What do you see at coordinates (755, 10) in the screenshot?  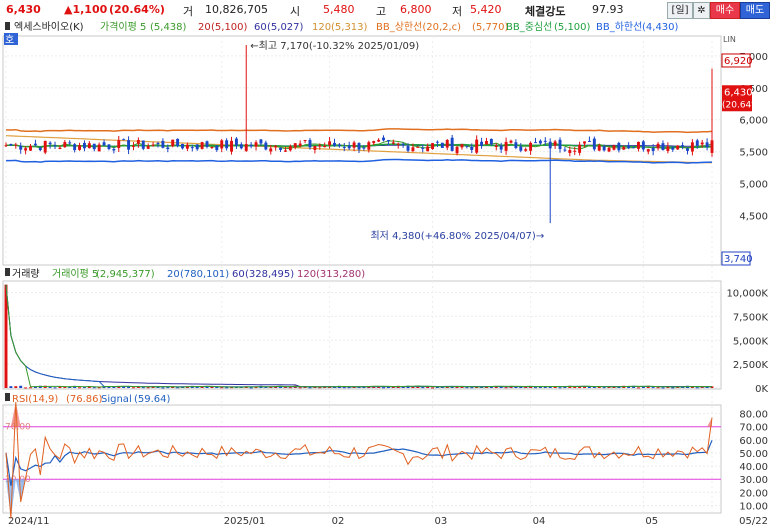 I see `sell-button: 매도` at bounding box center [755, 10].